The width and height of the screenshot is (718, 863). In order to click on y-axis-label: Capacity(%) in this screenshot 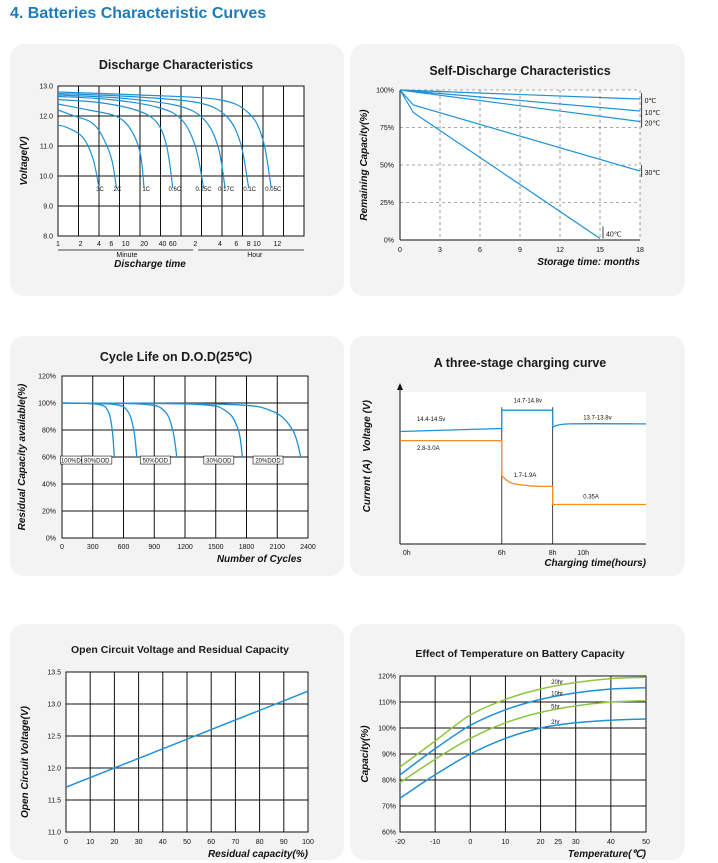, I will do `click(365, 754)`.